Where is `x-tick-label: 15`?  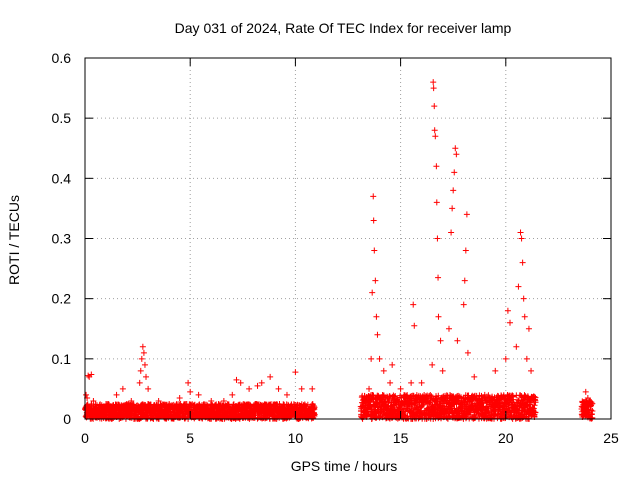 x-tick-label: 15 is located at coordinates (401, 438).